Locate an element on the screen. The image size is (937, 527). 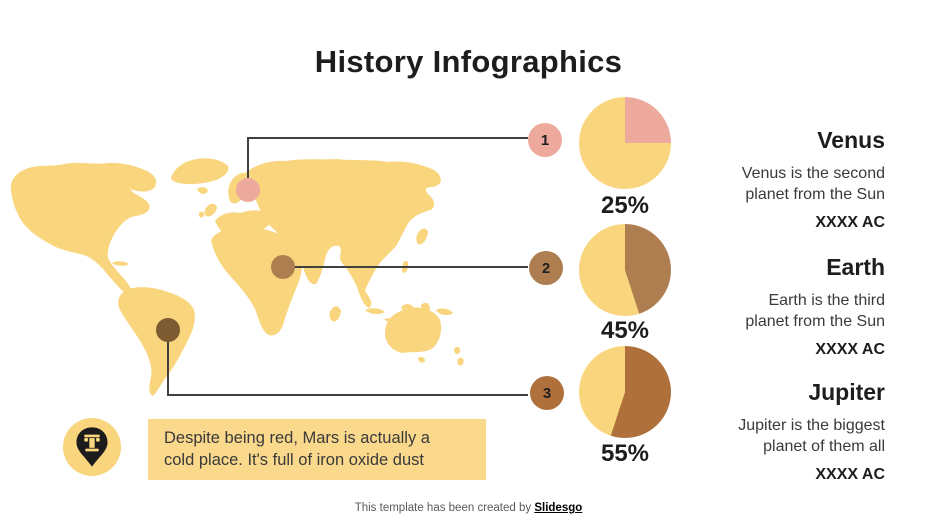
pie-percent-label-earth: 45% is located at coordinates (625, 330).